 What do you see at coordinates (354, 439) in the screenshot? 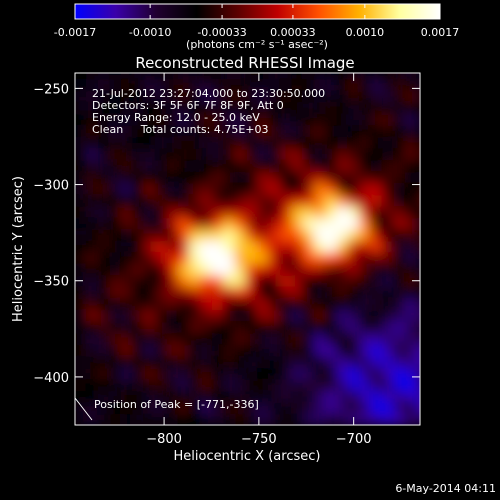
I see `x-tick-label: −700` at bounding box center [354, 439].